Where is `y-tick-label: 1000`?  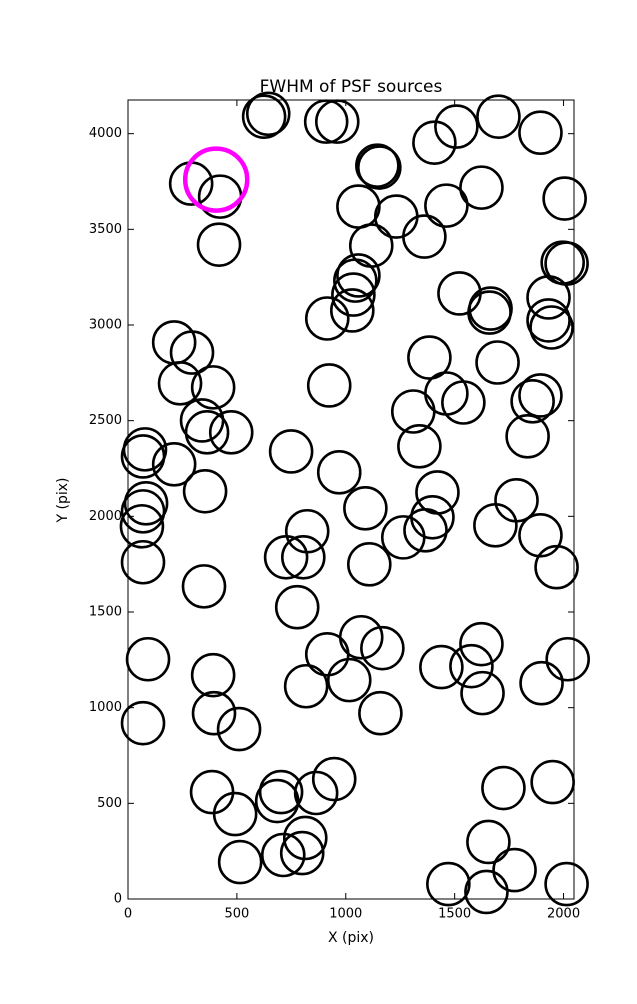 y-tick-label: 1000 is located at coordinates (105, 707).